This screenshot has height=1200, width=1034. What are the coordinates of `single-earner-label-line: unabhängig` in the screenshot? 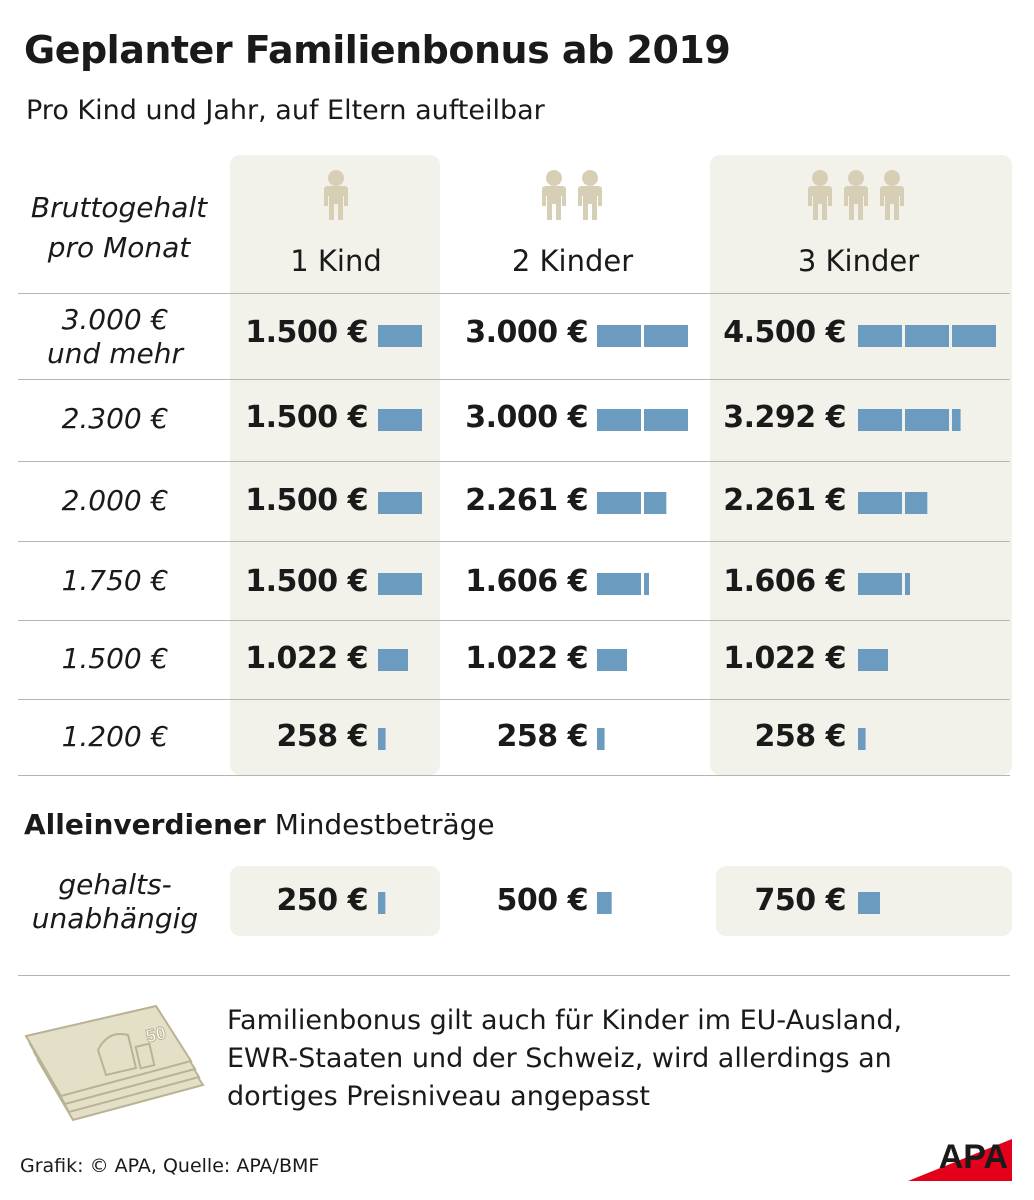 It's located at (115, 918).